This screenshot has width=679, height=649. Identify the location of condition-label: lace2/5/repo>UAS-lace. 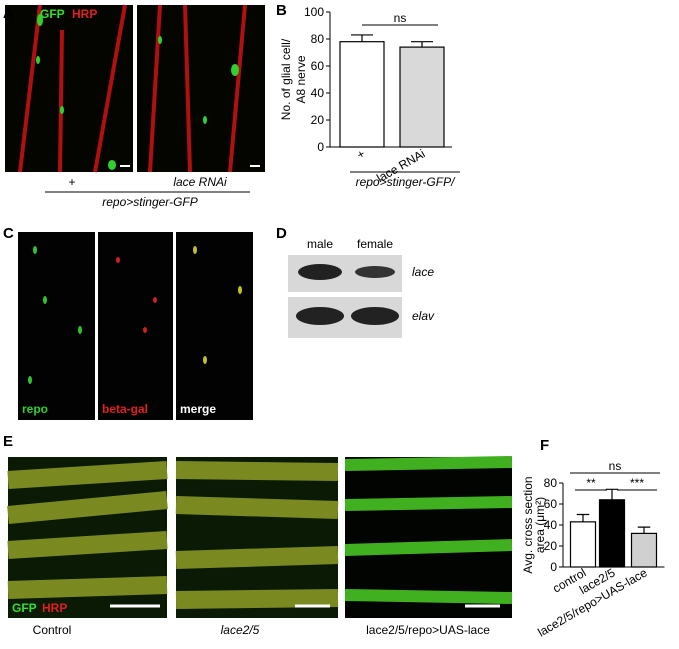
(428, 630).